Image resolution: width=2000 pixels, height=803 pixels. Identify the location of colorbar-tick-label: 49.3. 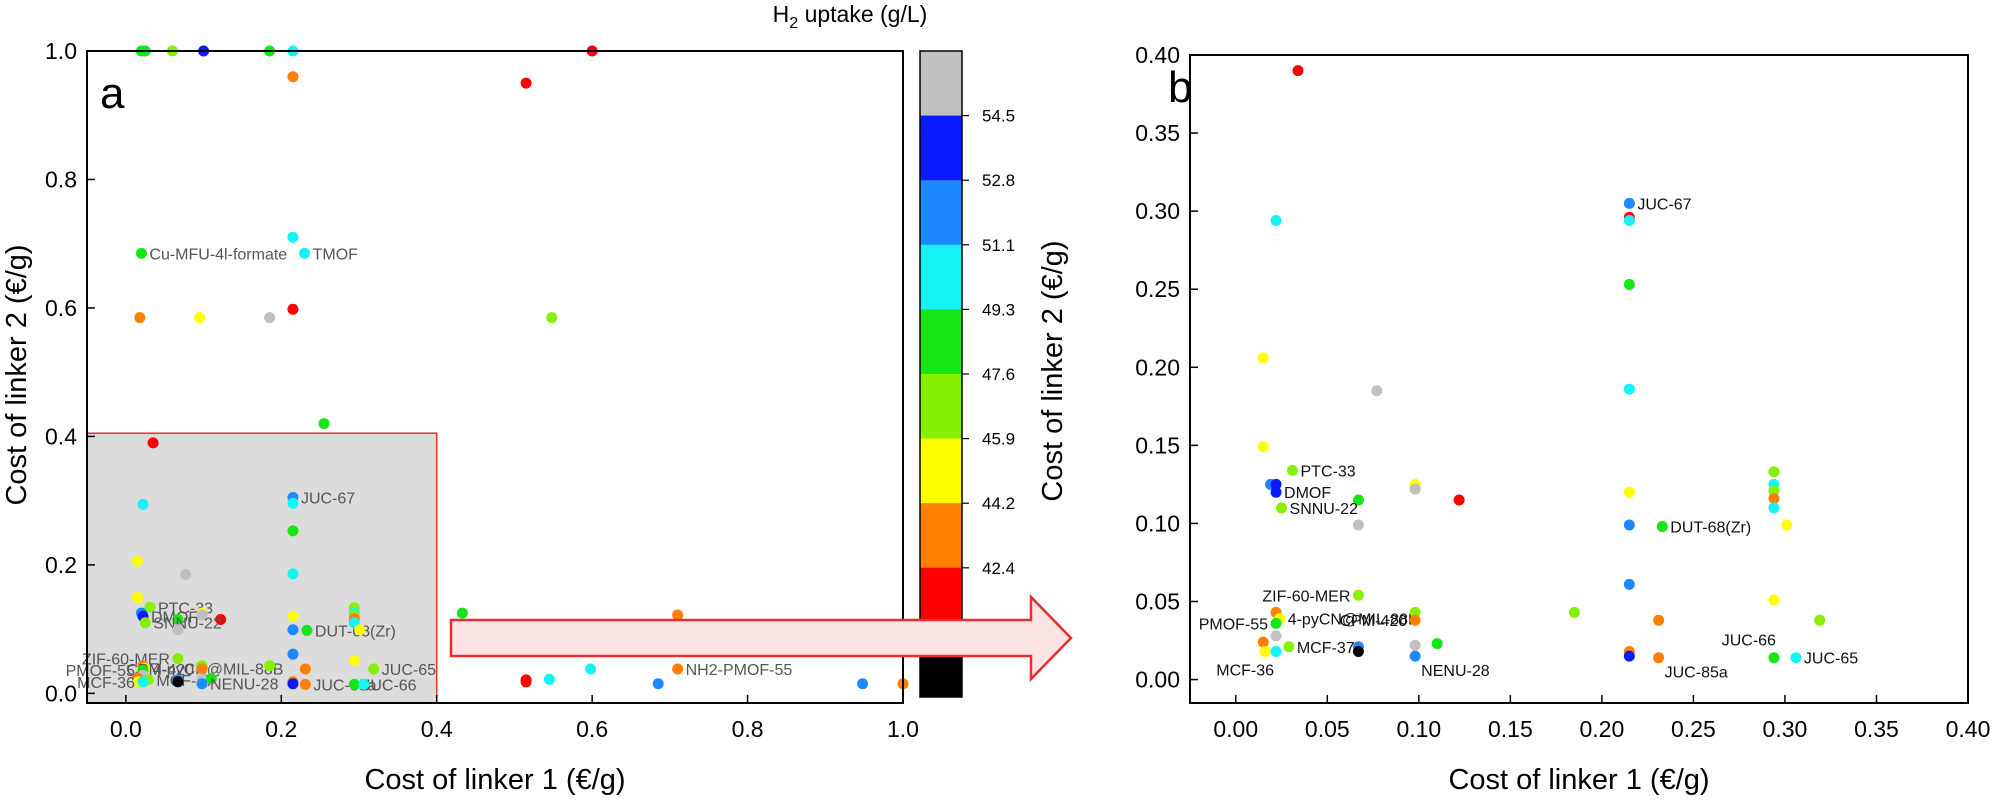
(998, 309).